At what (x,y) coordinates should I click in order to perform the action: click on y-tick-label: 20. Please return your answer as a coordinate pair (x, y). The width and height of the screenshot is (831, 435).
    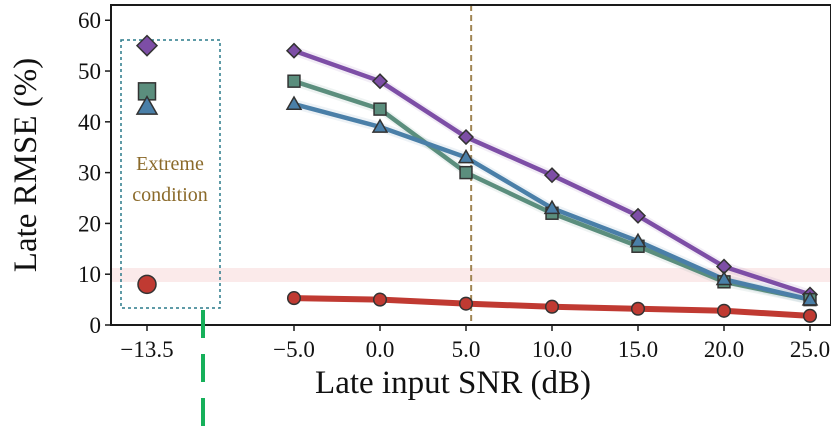
    Looking at the image, I should click on (89, 223).